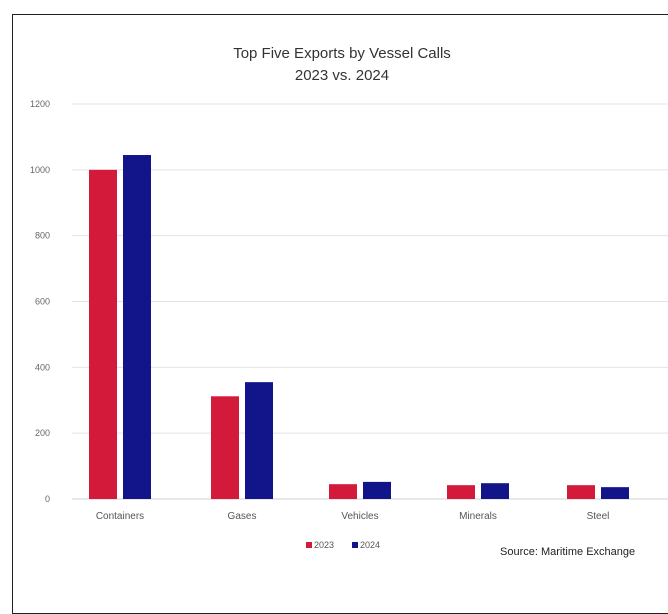 The image size is (668, 614). Describe the element at coordinates (137, 327) in the screenshot. I see `bar-containers-2024` at that location.